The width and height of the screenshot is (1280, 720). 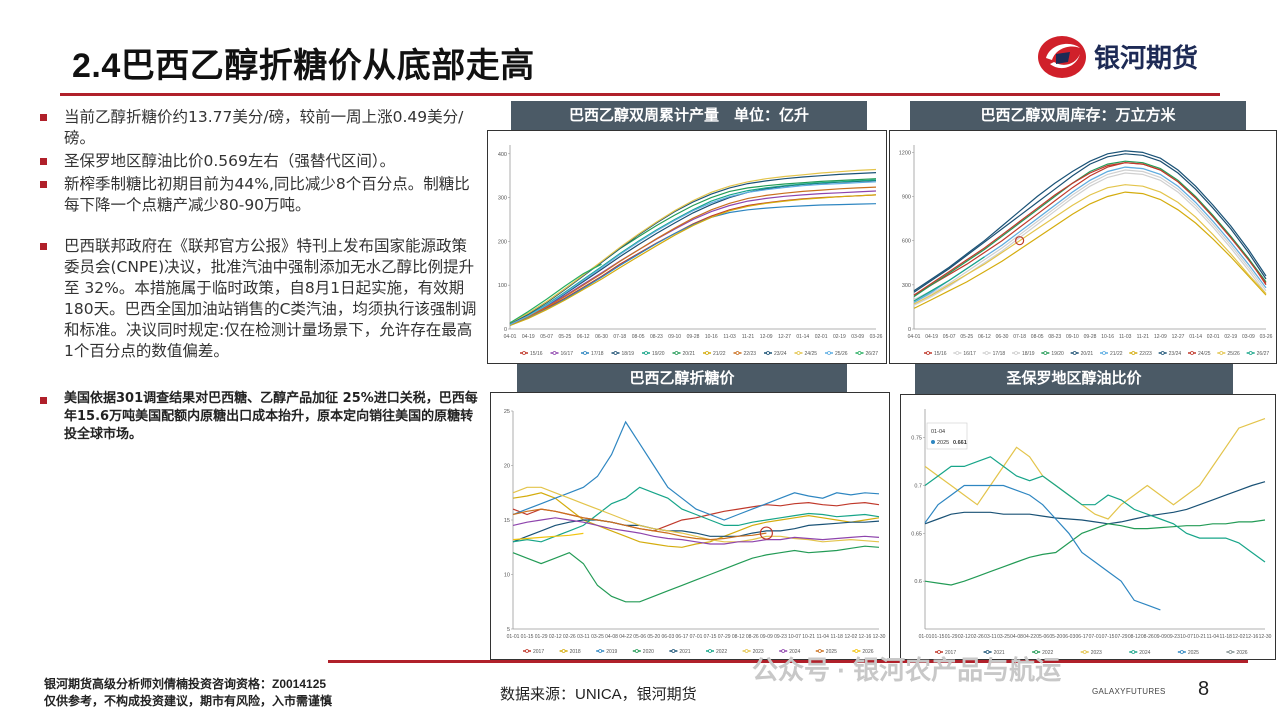 I want to click on x-tick-label: 06-17, so click(x=1082, y=637).